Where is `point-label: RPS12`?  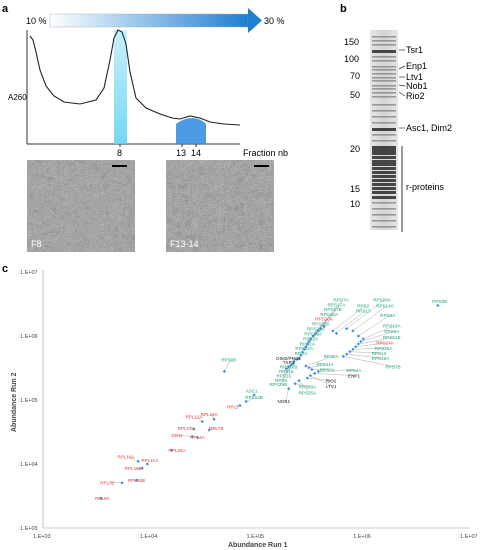
point-label: RPS12 is located at coordinates (379, 353).